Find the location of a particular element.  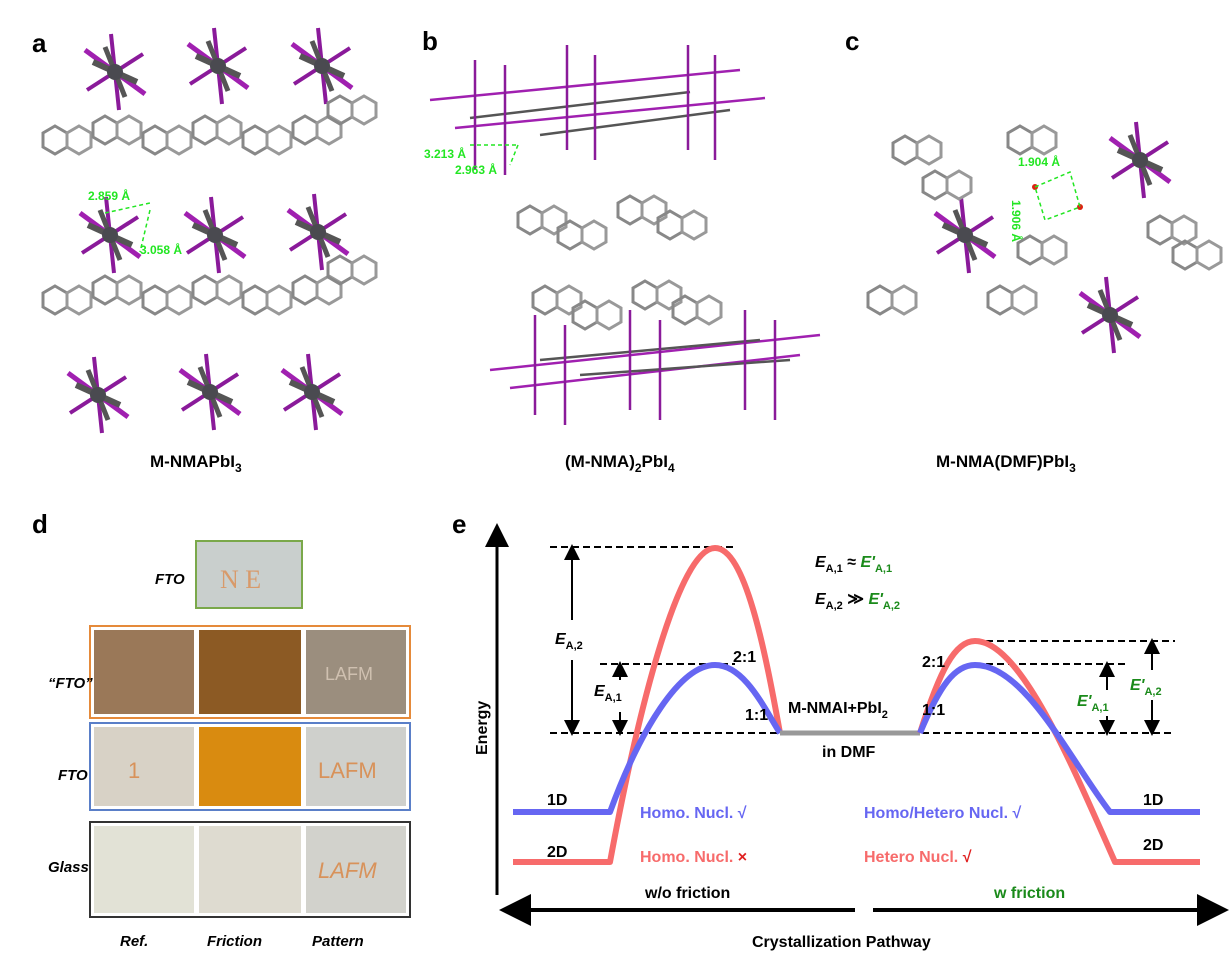

panel-a: a 2.859 Å 3.058 Å M-NMAPbI3 is located at coordinates (205, 251).